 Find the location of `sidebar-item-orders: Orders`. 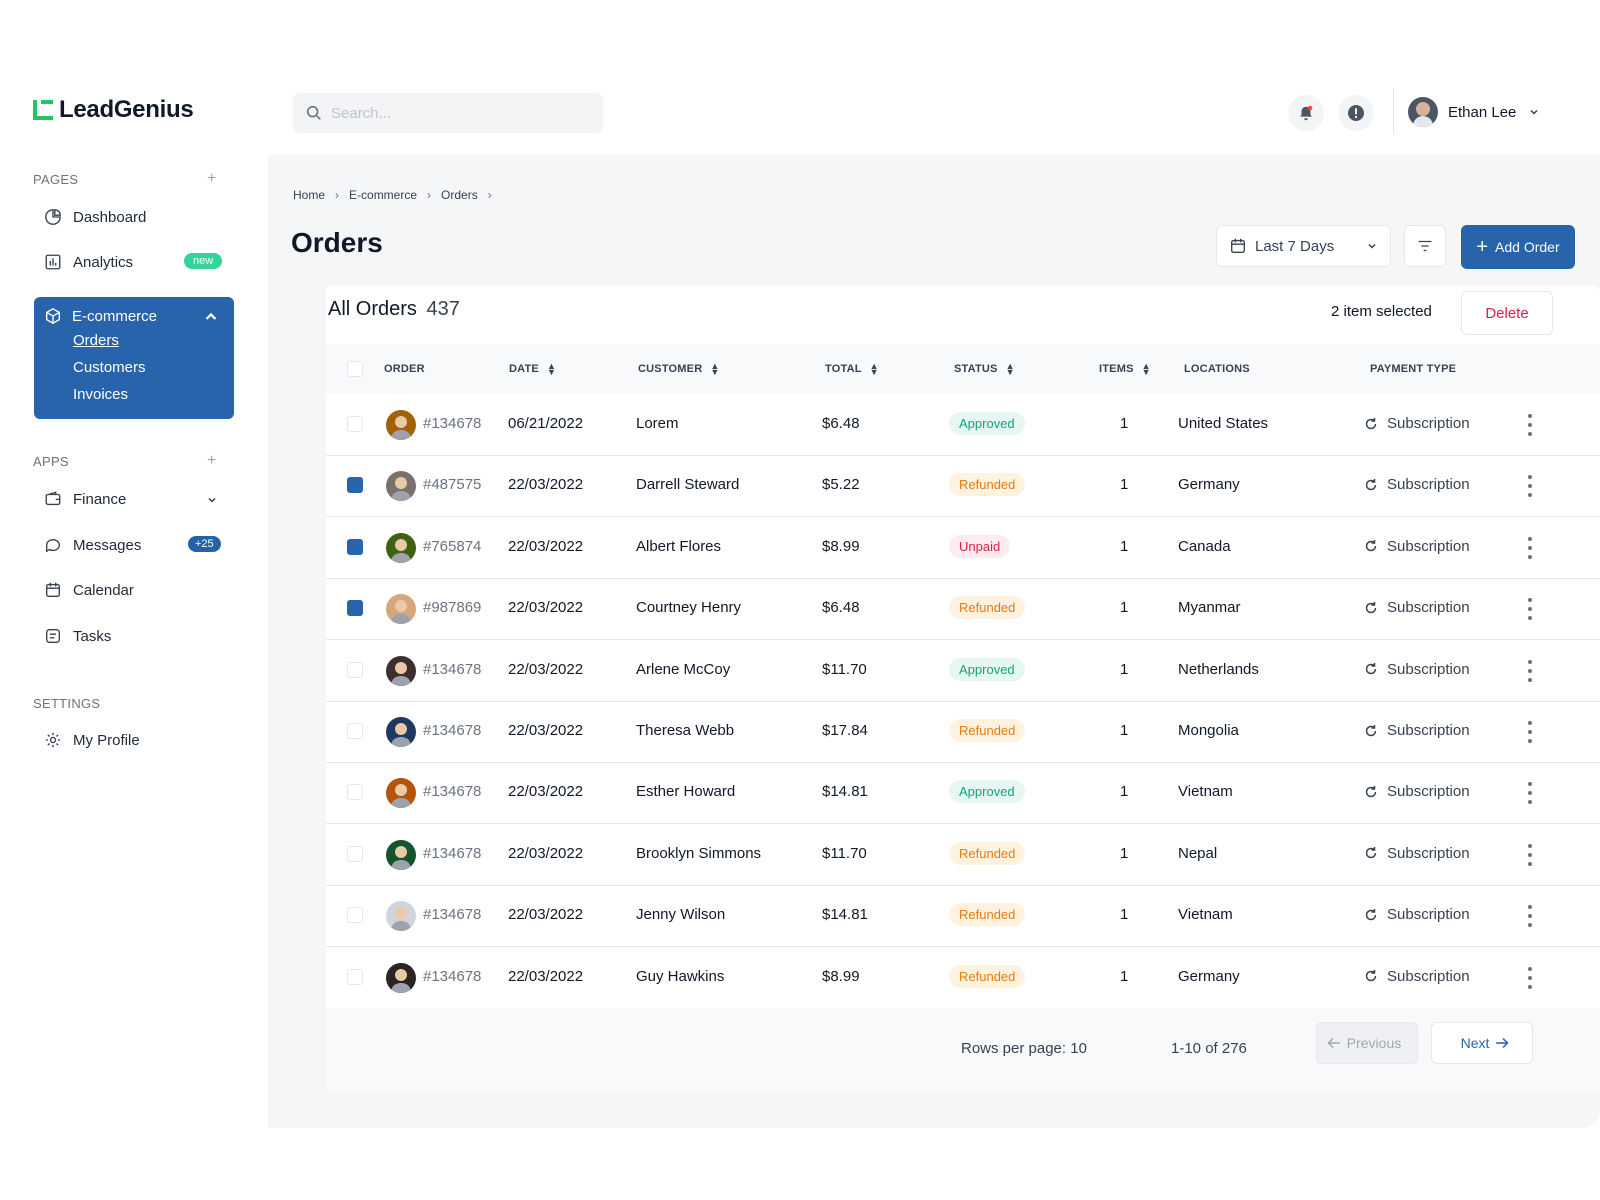

sidebar-item-orders: Orders is located at coordinates (96, 340).